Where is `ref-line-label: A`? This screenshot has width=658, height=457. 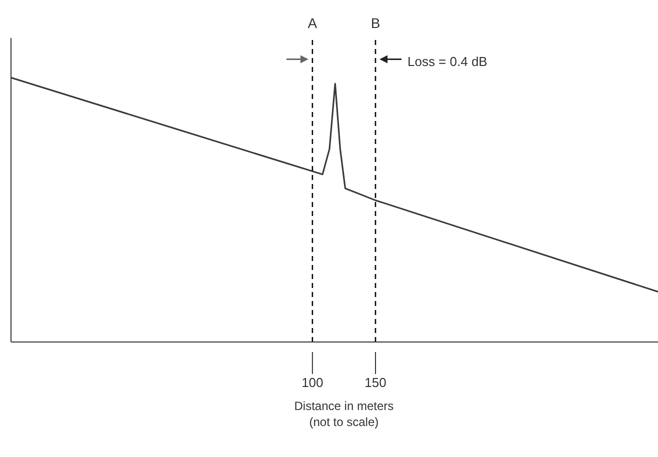 ref-line-label: A is located at coordinates (313, 23).